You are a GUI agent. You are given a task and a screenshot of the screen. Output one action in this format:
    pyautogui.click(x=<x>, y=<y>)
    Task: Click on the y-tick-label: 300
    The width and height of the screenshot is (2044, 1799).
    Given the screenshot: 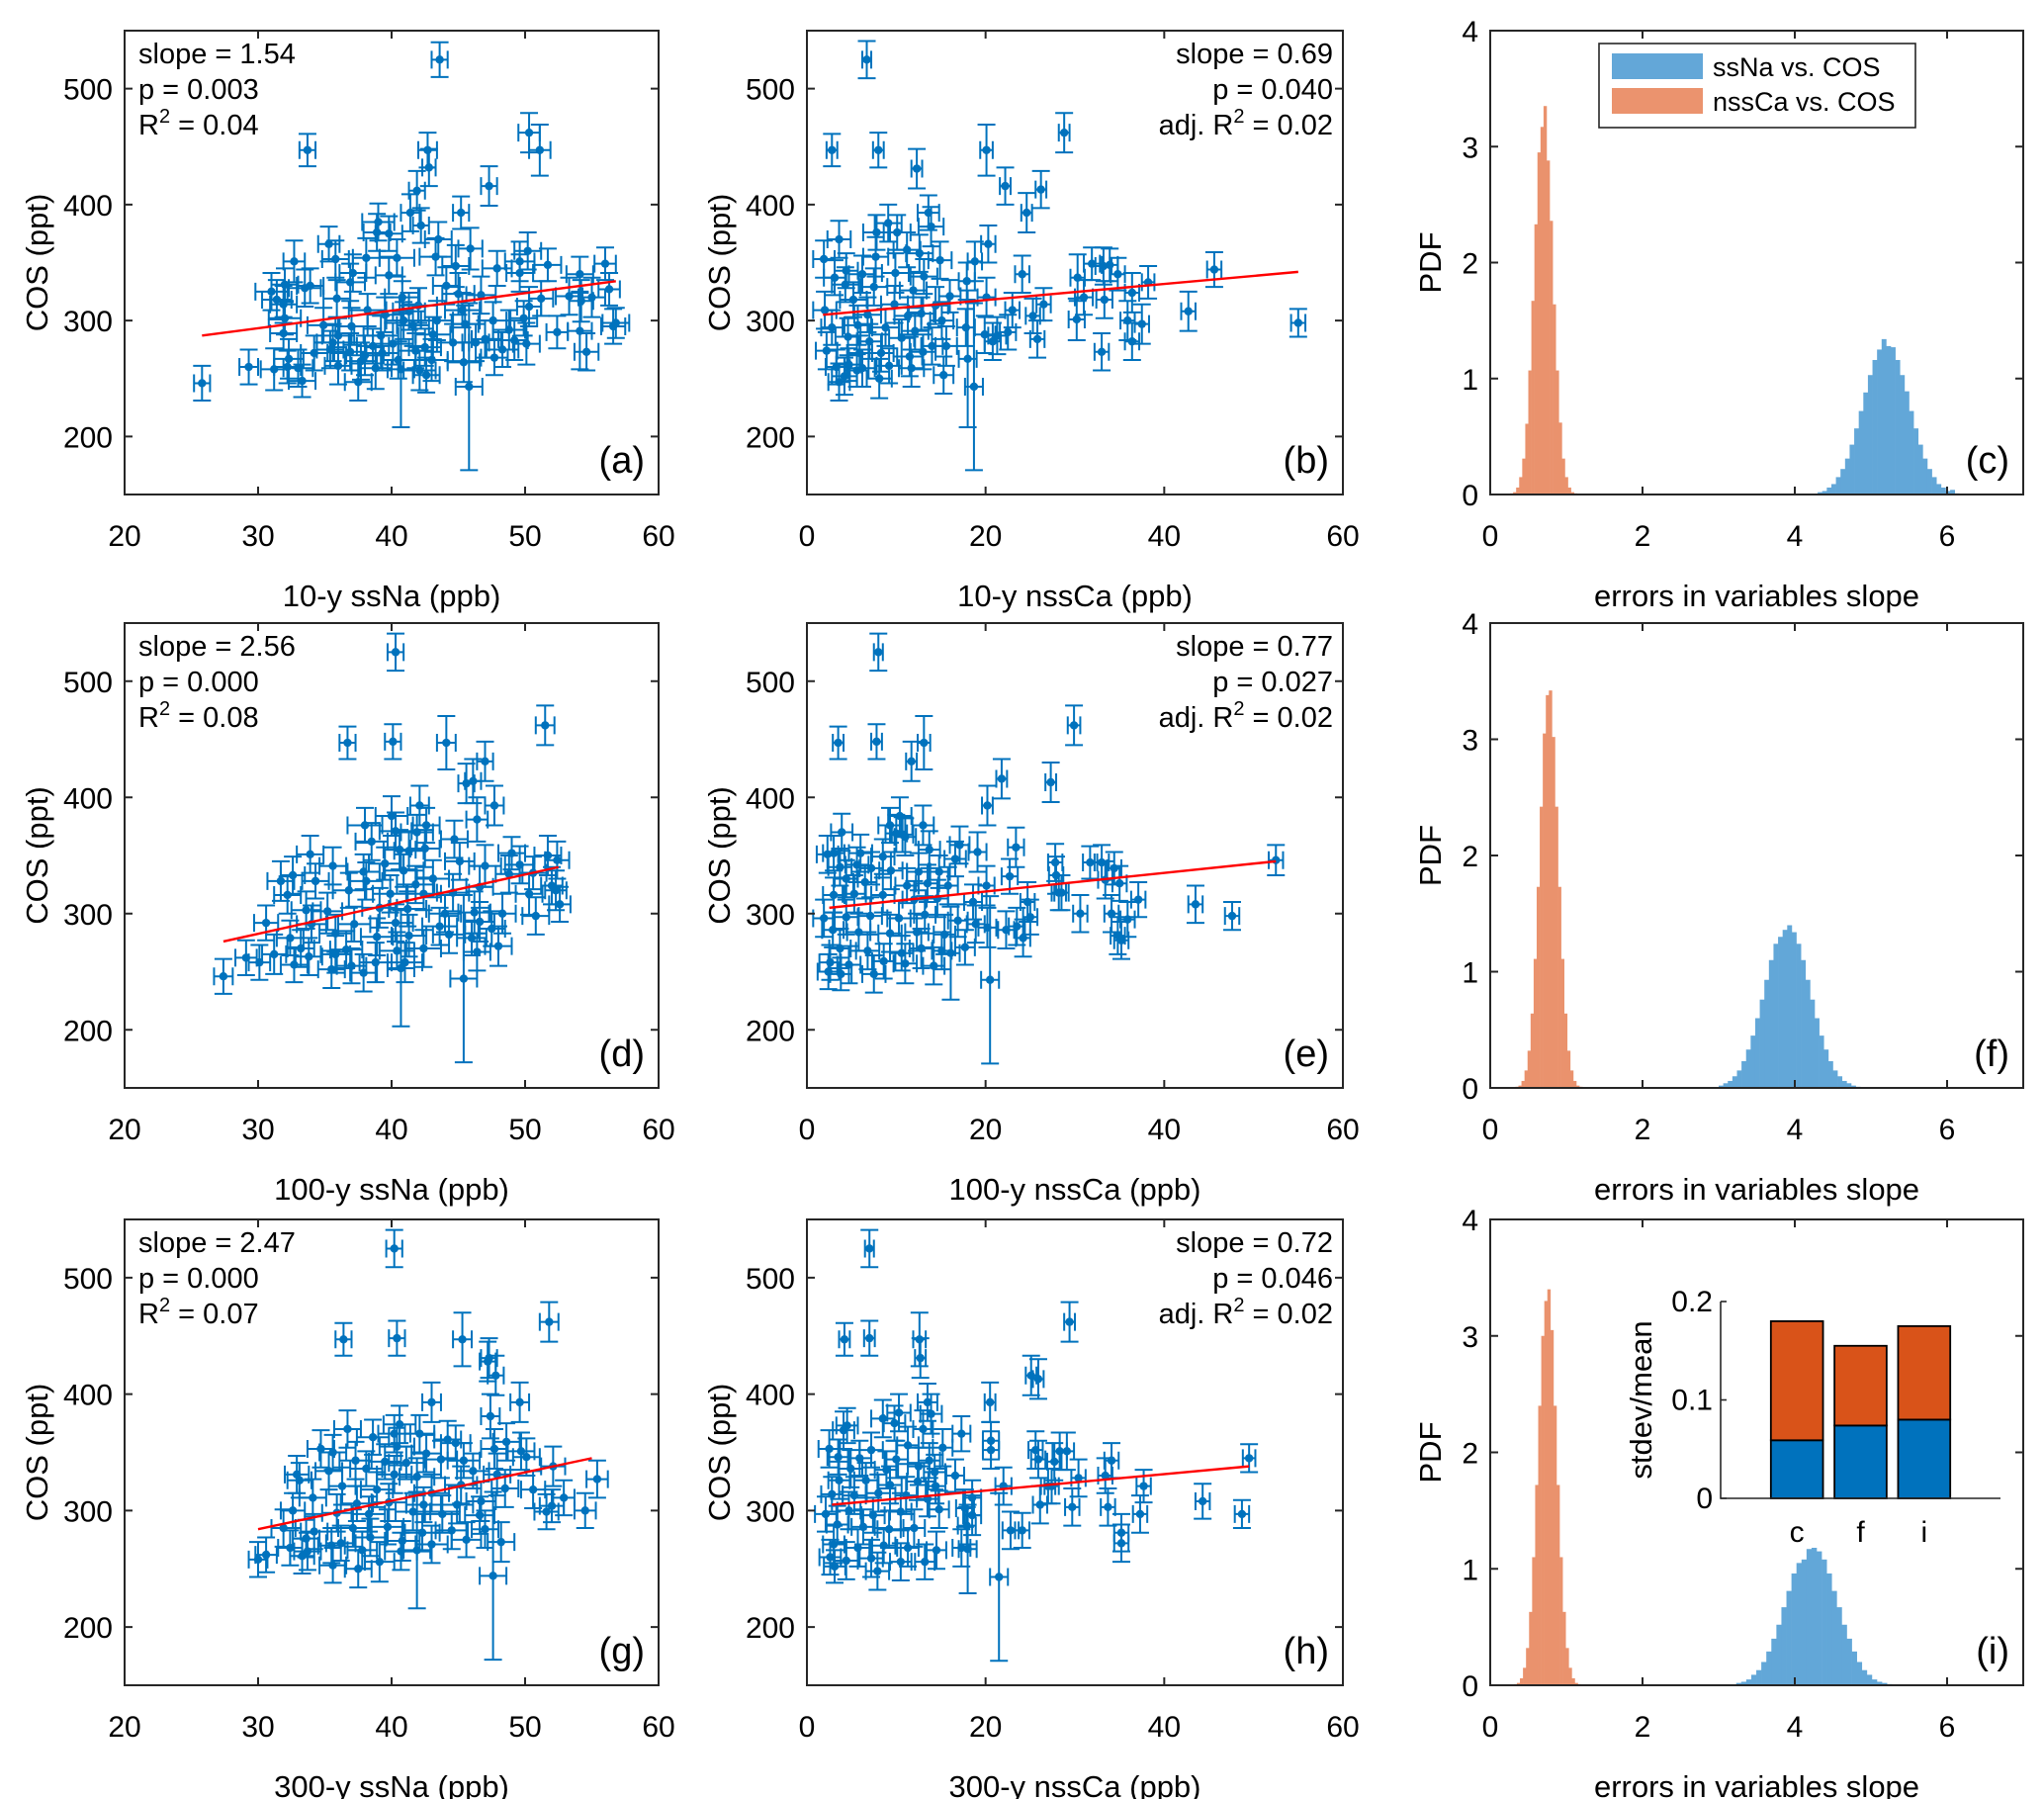 What is the action you would take?
    pyautogui.click(x=770, y=322)
    